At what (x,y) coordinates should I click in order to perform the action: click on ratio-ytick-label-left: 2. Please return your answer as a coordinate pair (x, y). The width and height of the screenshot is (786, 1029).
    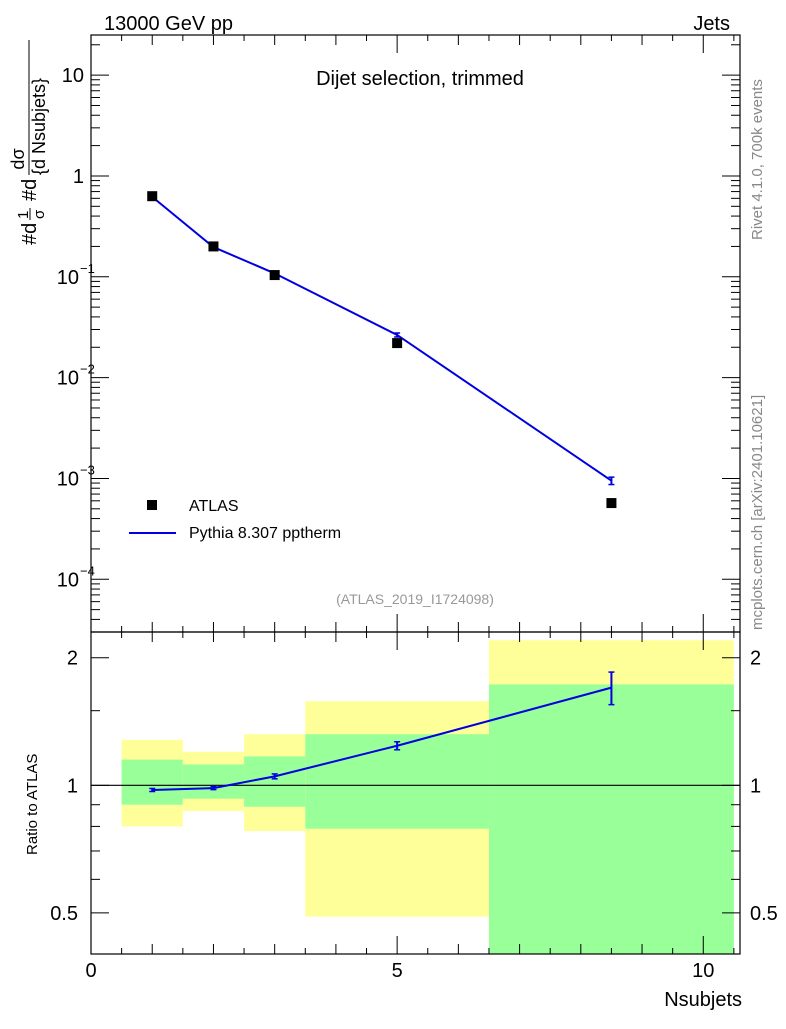
    Looking at the image, I should click on (72, 659).